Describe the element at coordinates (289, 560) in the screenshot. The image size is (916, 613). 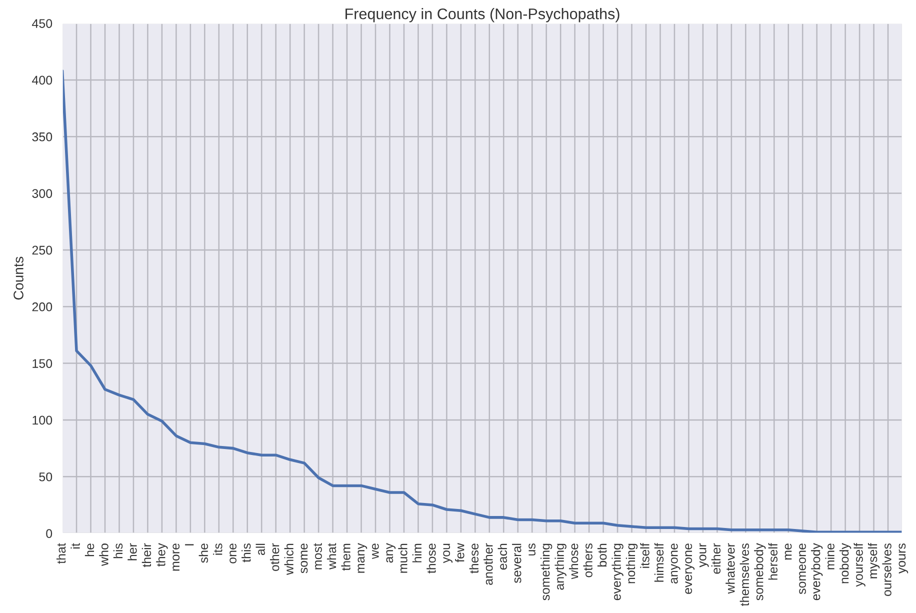
I see `x-tick-label: which` at that location.